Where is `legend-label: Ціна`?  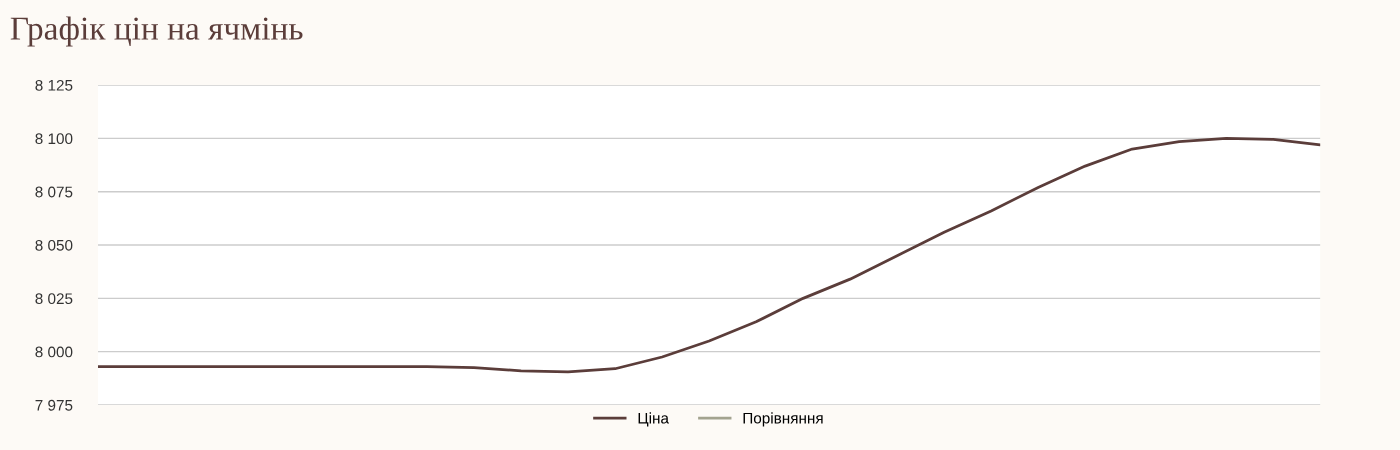 legend-label: Ціна is located at coordinates (653, 419).